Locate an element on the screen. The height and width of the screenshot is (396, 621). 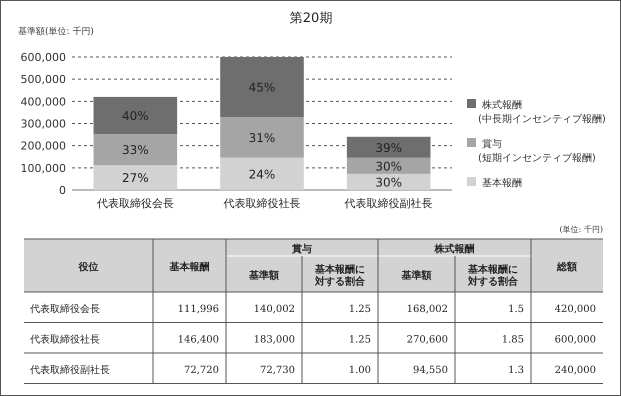
text: 1.00 is located at coordinates (359, 370).